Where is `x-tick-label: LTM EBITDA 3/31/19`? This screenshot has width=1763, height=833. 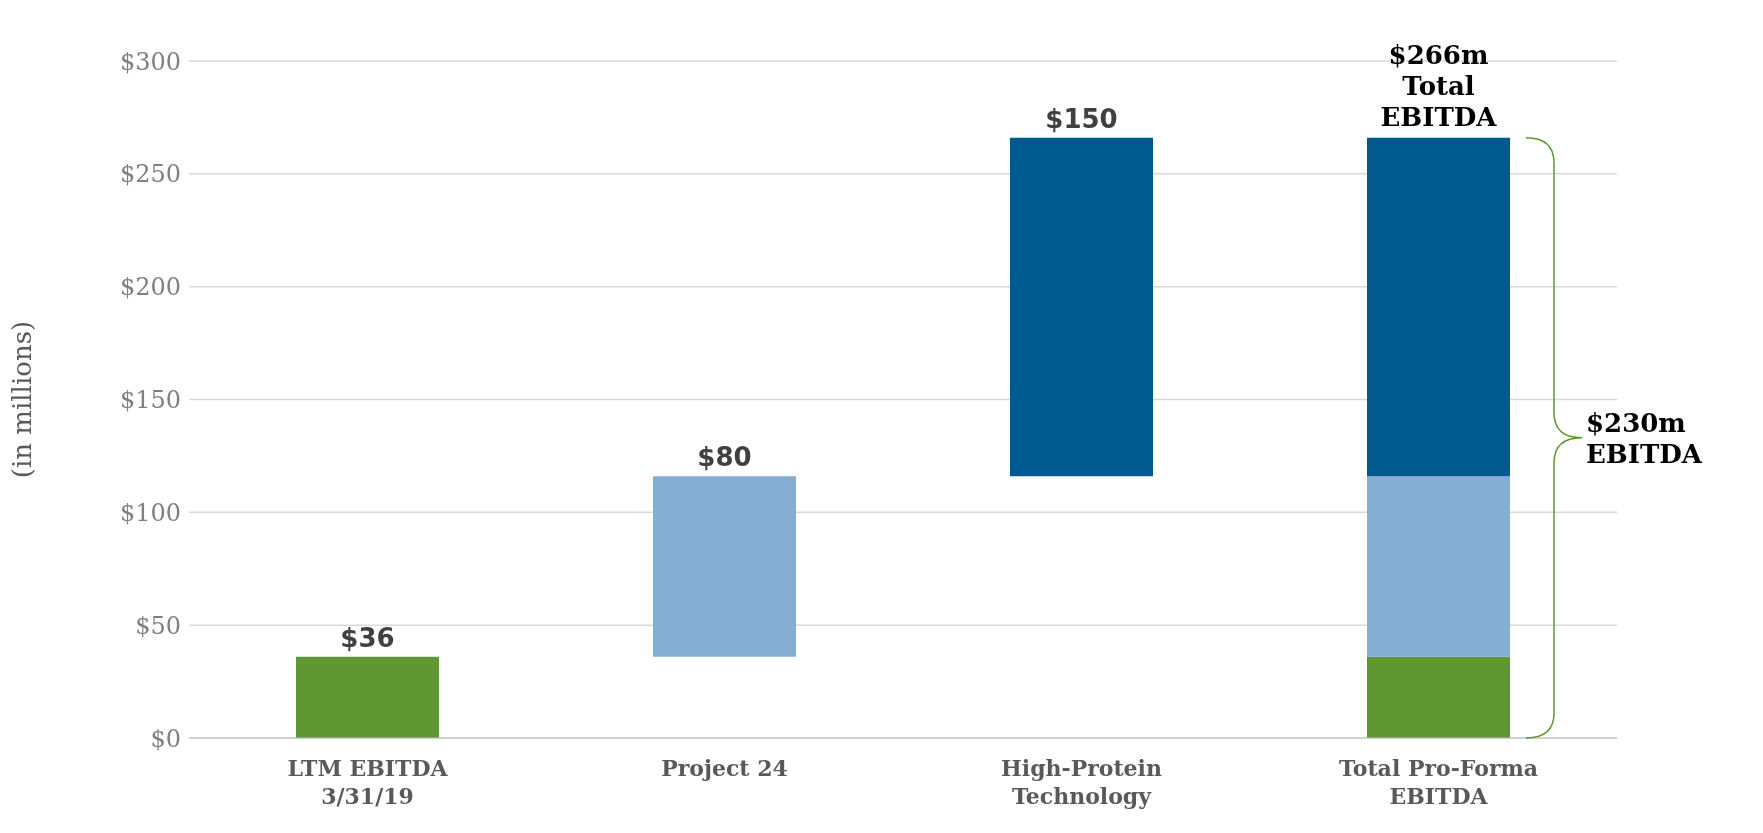 x-tick-label: LTM EBITDA 3/31/19 is located at coordinates (368, 782).